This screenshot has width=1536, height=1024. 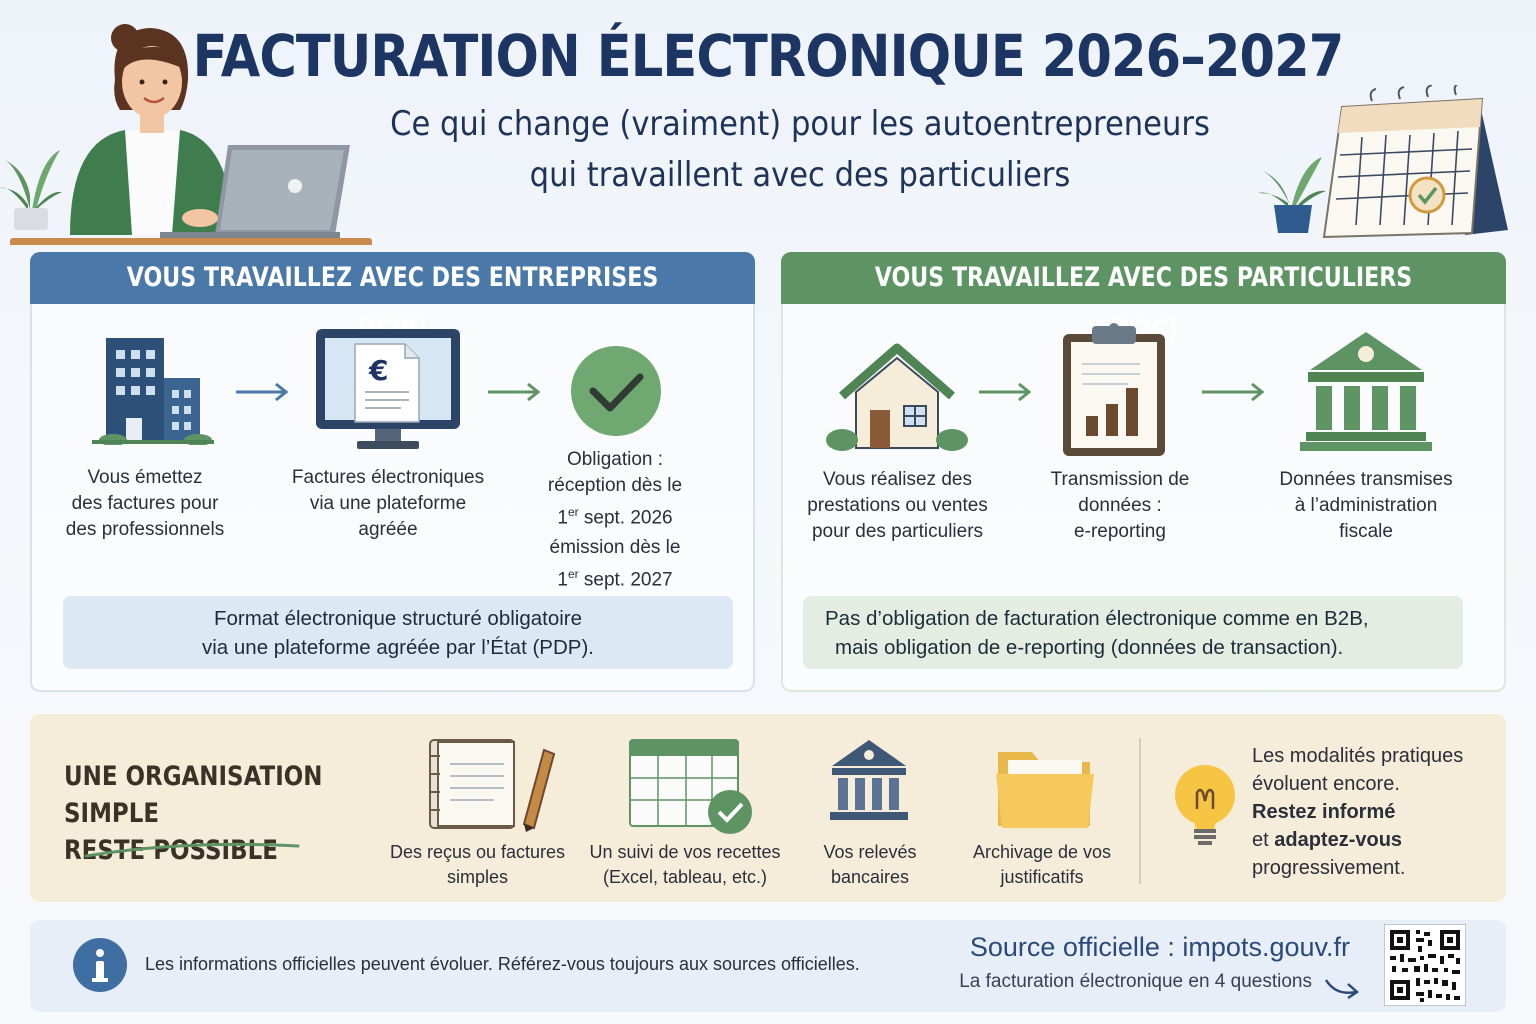 What do you see at coordinates (1140, 811) in the screenshot?
I see `divider` at bounding box center [1140, 811].